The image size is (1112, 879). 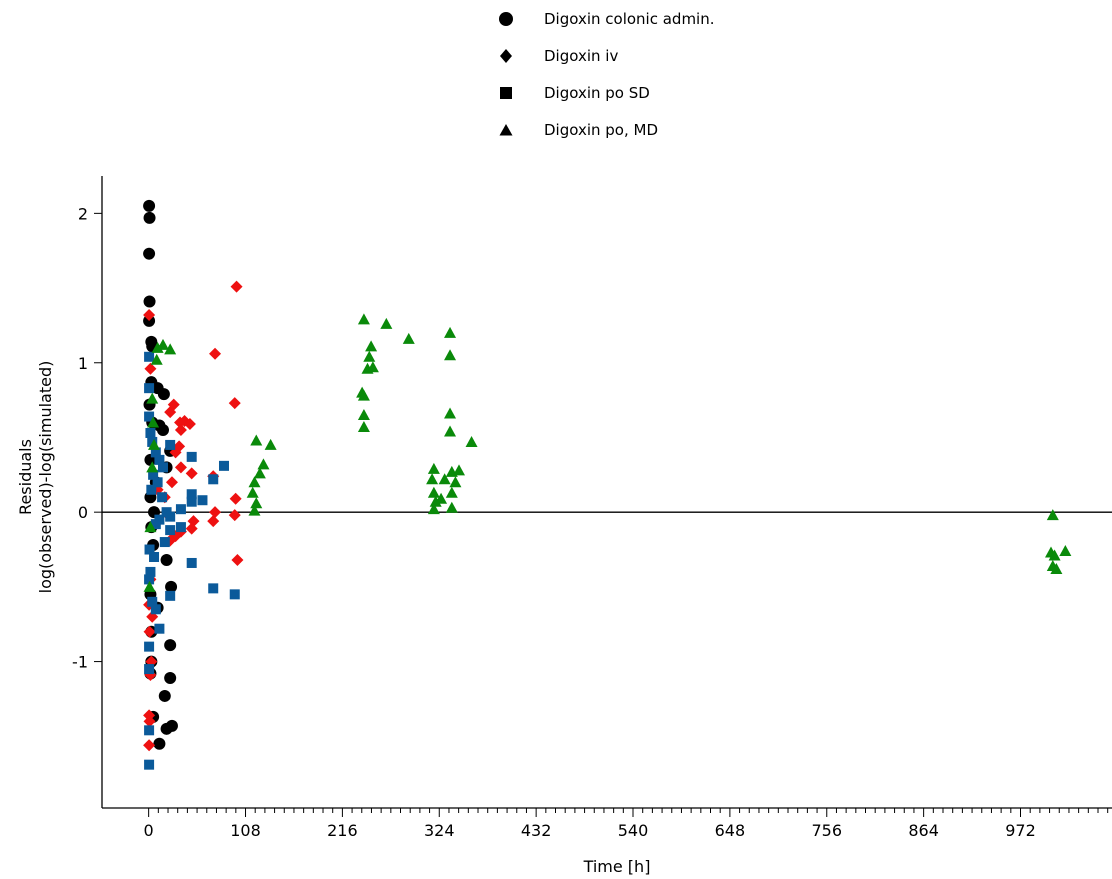 What do you see at coordinates (25, 477) in the screenshot?
I see `y-axis-title-line1: Residuals` at bounding box center [25, 477].